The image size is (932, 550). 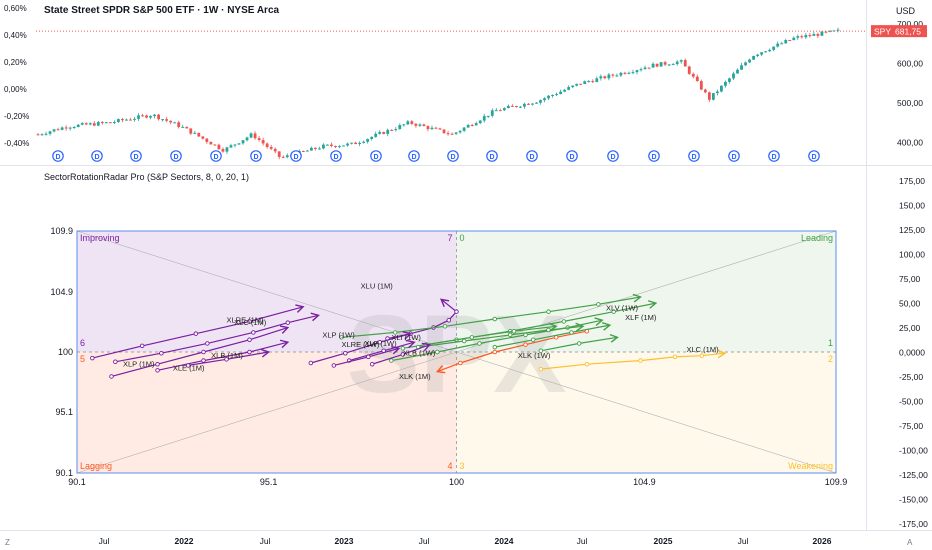 I want to click on log-scale-toggle: Z, so click(x=7, y=542).